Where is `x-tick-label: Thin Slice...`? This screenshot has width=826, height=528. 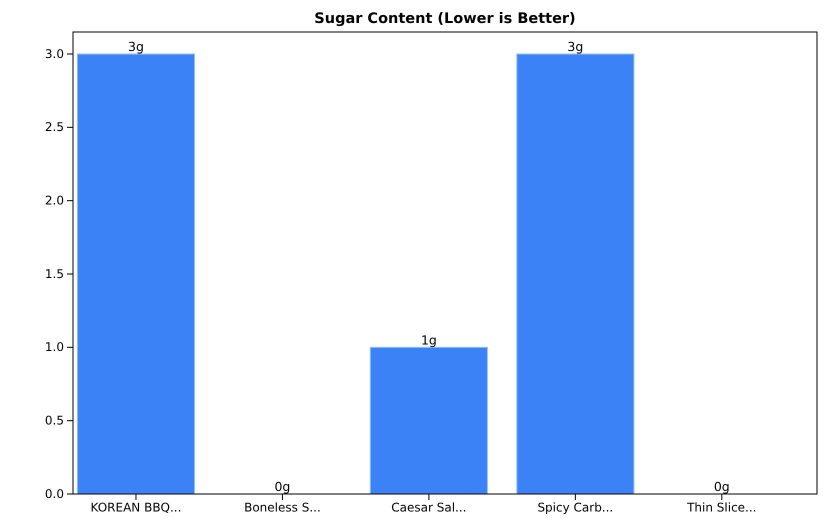 x-tick-label: Thin Slice... is located at coordinates (721, 507).